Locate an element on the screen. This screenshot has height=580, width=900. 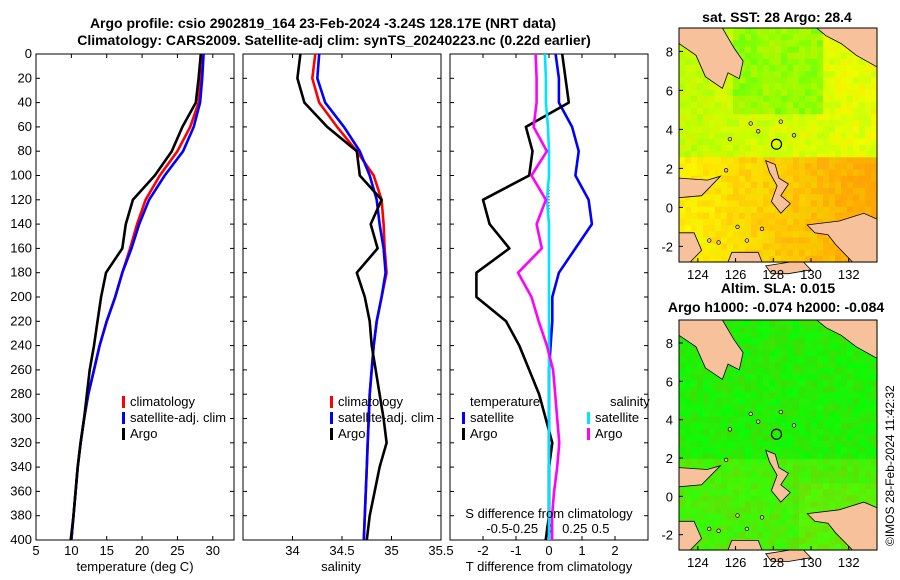
series-line-satellite-adj-clim is located at coordinates (351, 297).